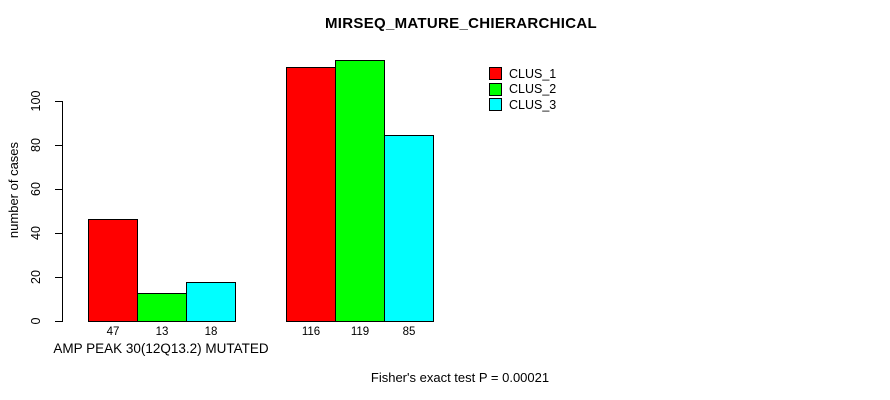  What do you see at coordinates (62, 211) in the screenshot?
I see `y-axis-line` at bounding box center [62, 211].